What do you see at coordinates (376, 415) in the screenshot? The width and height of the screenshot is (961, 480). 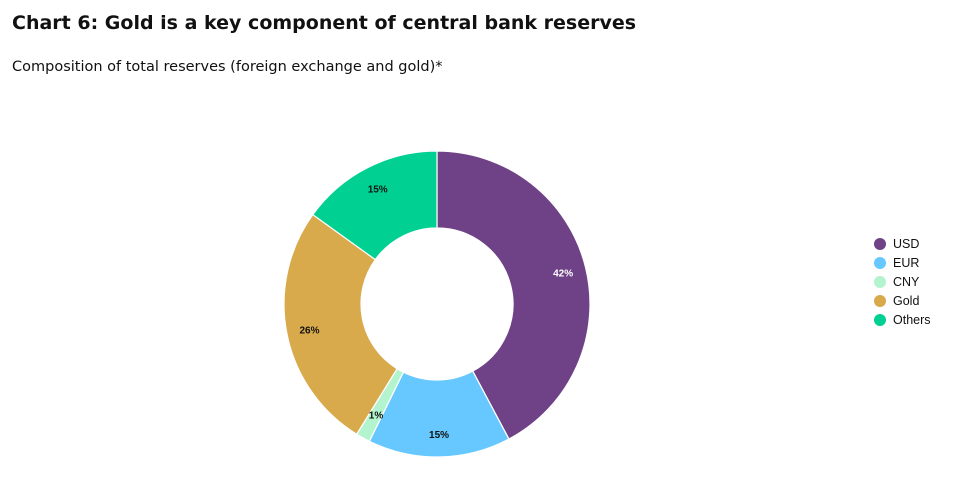 I see `data-label-cny: 1%` at bounding box center [376, 415].